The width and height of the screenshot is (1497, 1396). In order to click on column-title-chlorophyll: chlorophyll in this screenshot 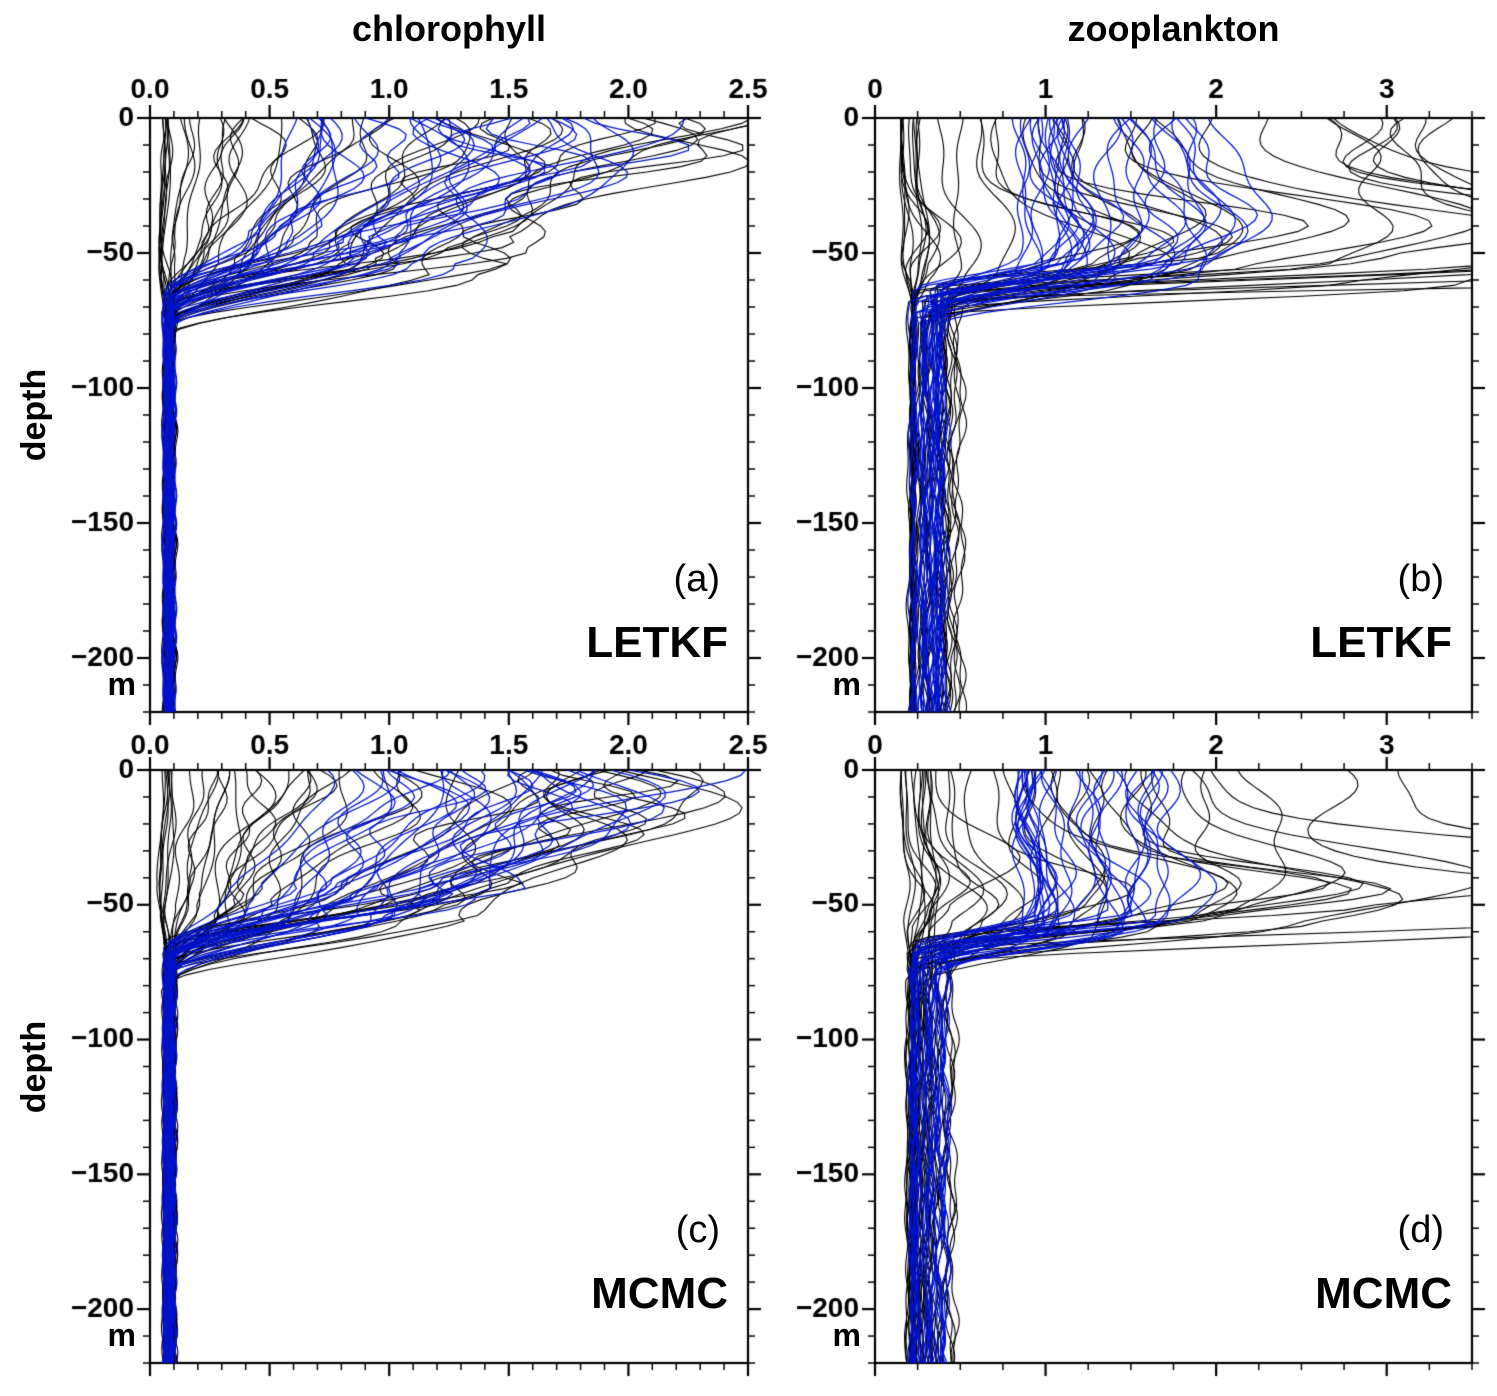, I will do `click(448, 28)`.